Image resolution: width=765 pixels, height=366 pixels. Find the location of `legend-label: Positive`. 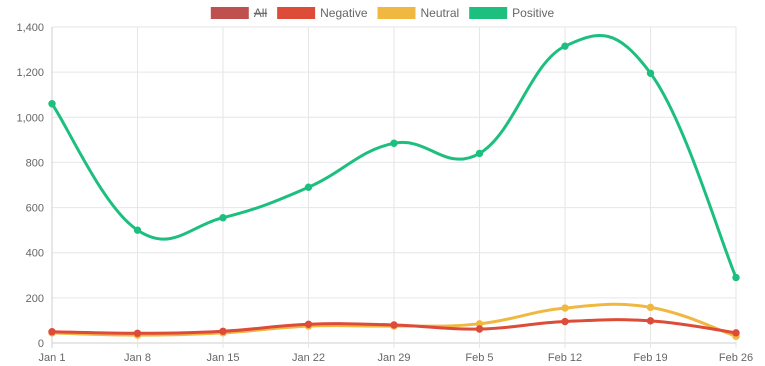

legend-label: Positive is located at coordinates (533, 13).